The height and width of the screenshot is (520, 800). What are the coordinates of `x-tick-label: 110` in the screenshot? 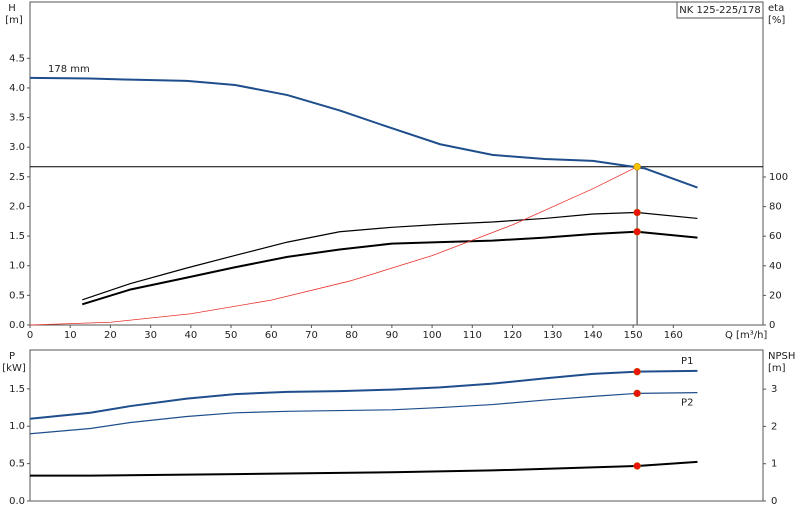 It's located at (472, 335).